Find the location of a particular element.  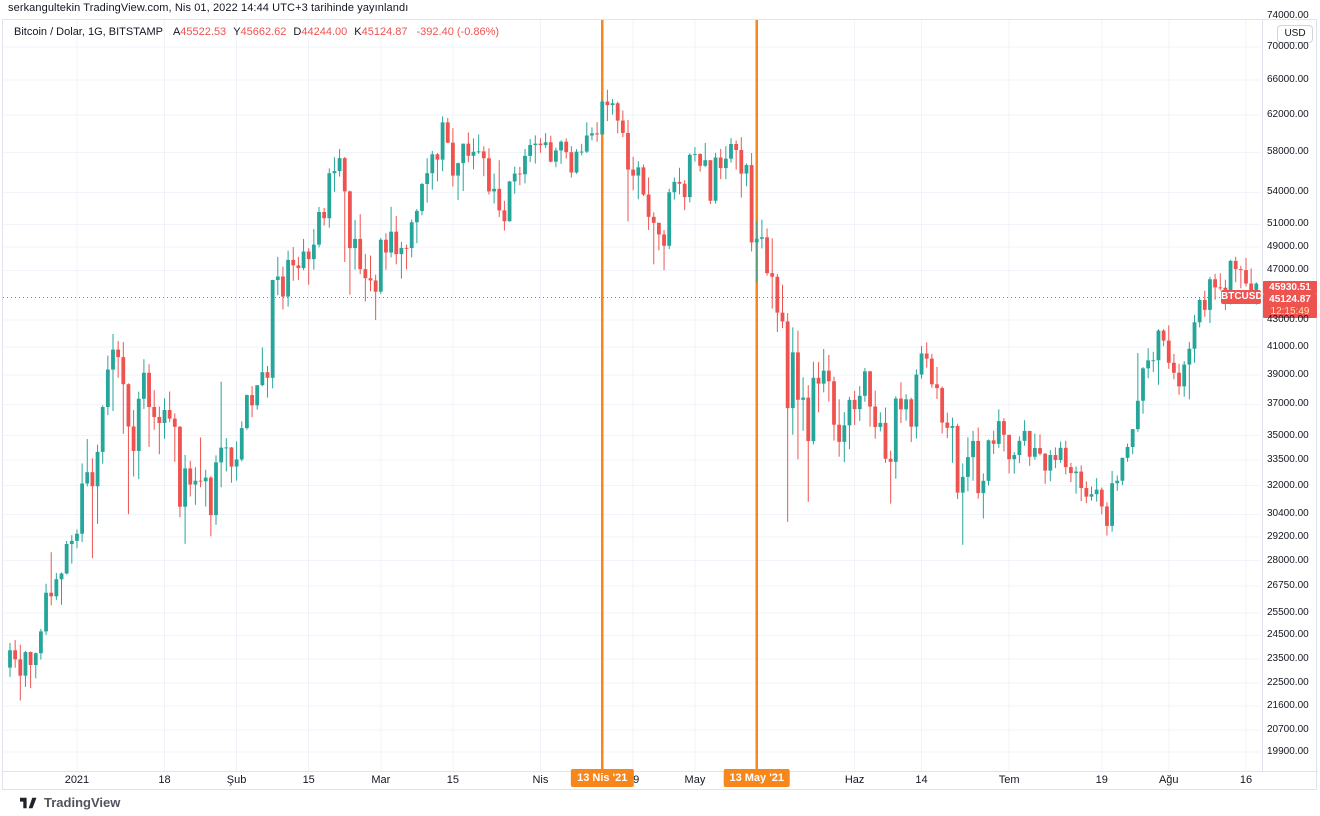

price-tick-label: 37000.00 is located at coordinates (1288, 404).